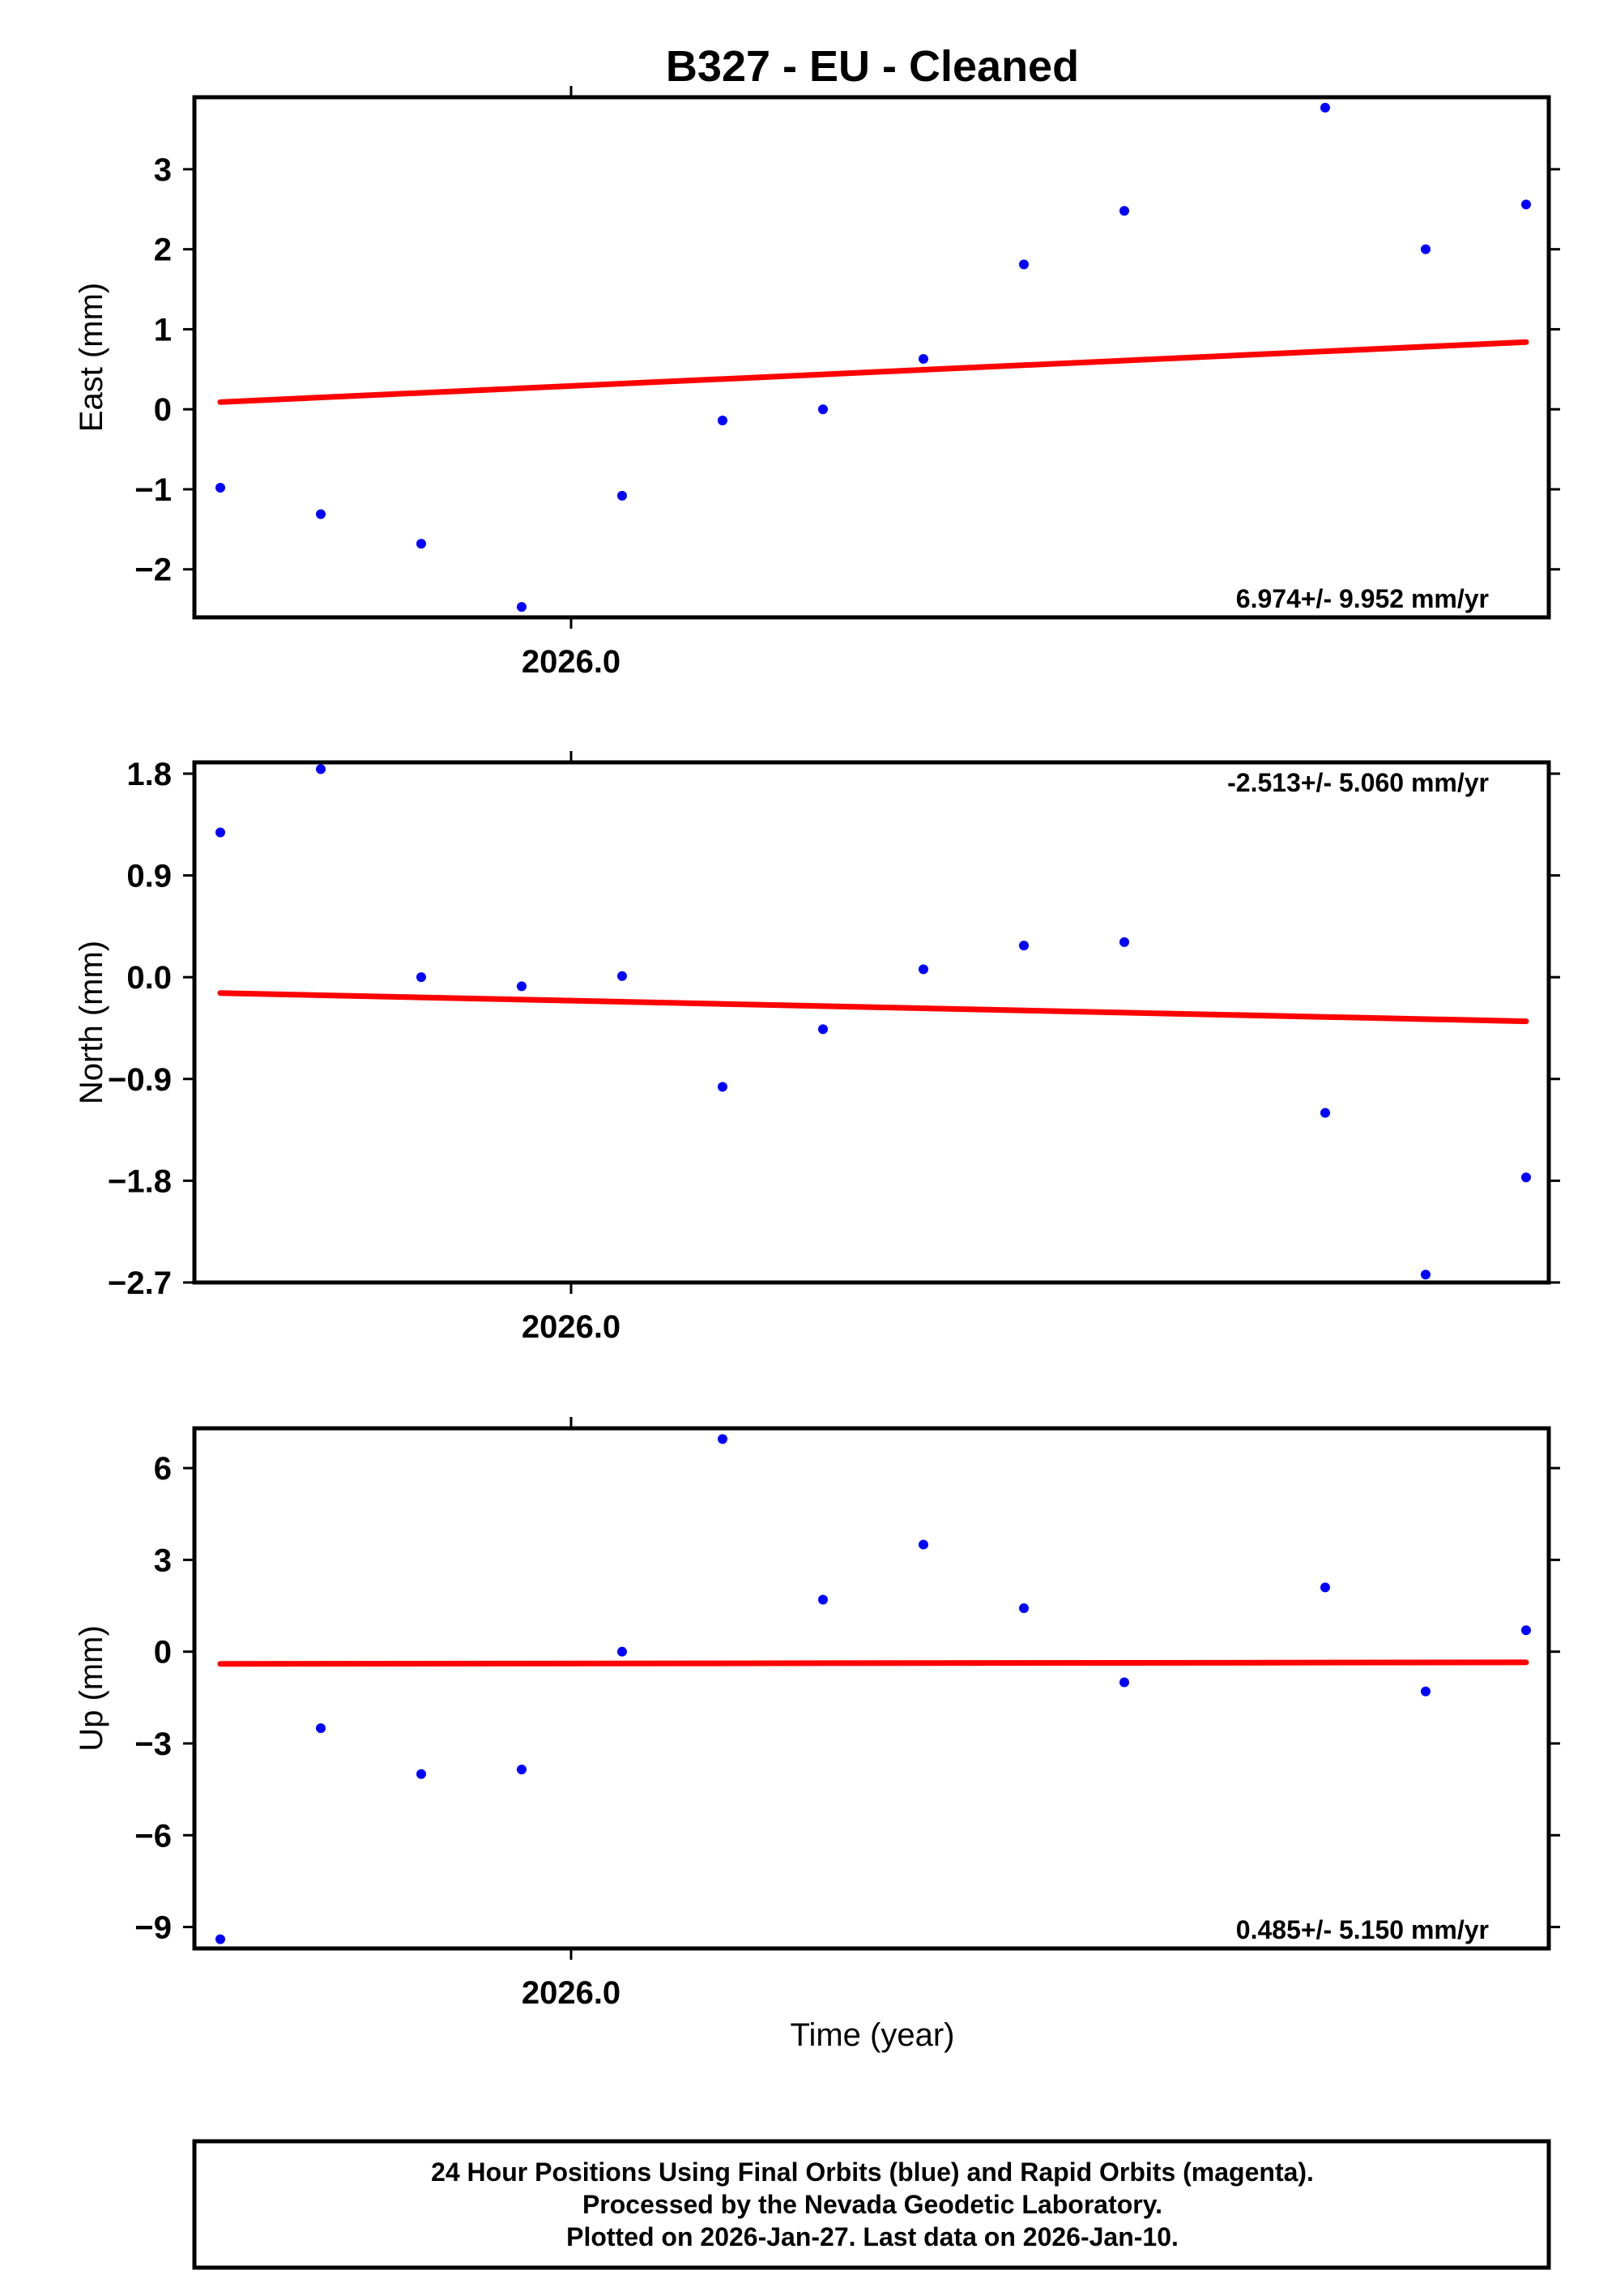 Image resolution: width=1599 pixels, height=2296 pixels. Describe the element at coordinates (149, 774) in the screenshot. I see `north-y-tick-label: 1.8` at that location.